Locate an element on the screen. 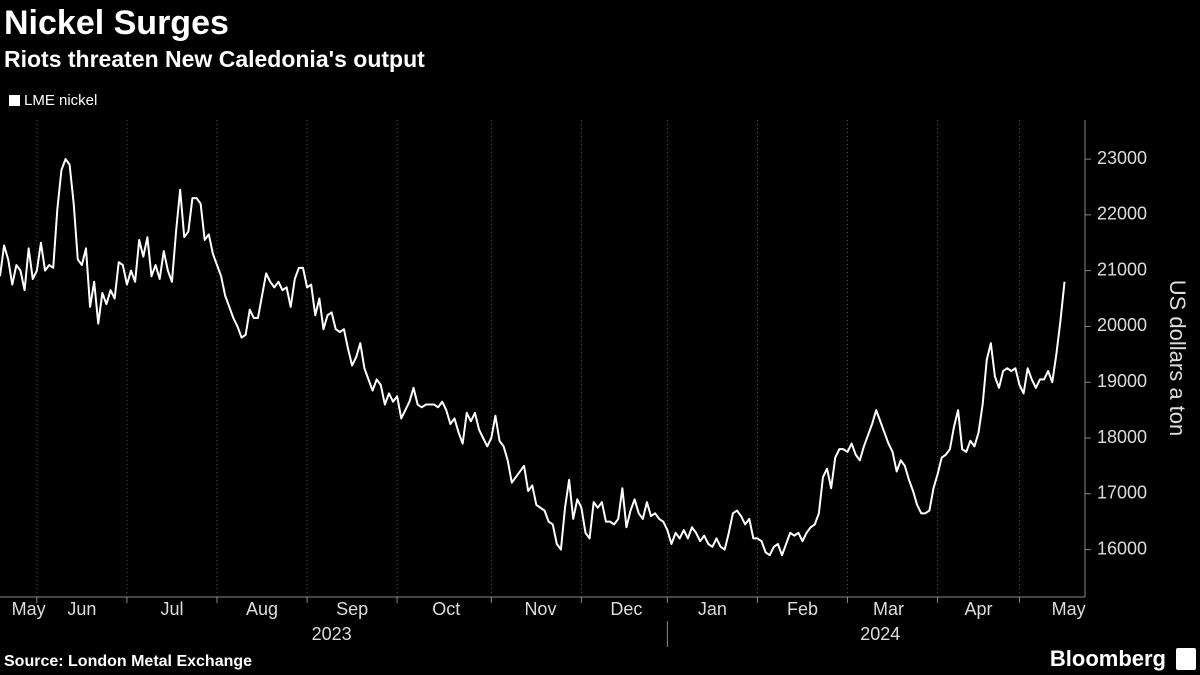  x-tick-label: Nov is located at coordinates (540, 609).